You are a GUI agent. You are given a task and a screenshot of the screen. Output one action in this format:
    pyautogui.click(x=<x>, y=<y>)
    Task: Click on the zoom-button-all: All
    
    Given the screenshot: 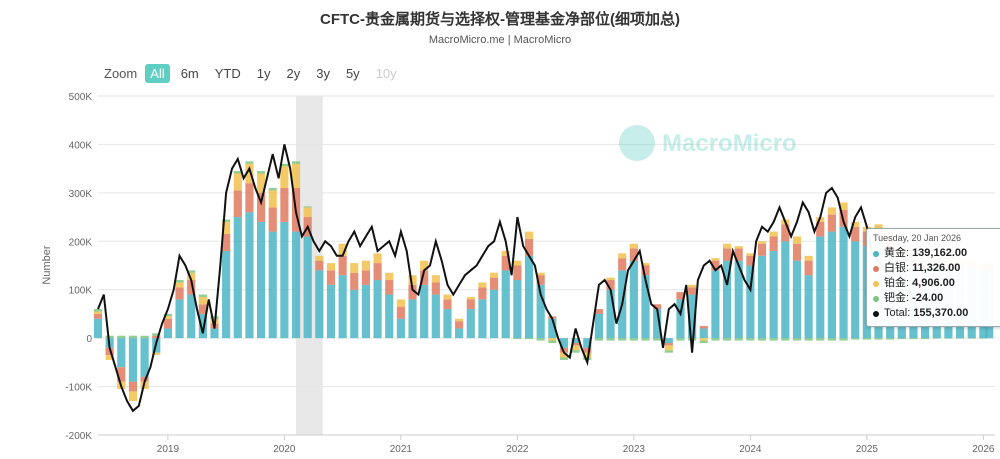 What is the action you would take?
    pyautogui.click(x=157, y=73)
    